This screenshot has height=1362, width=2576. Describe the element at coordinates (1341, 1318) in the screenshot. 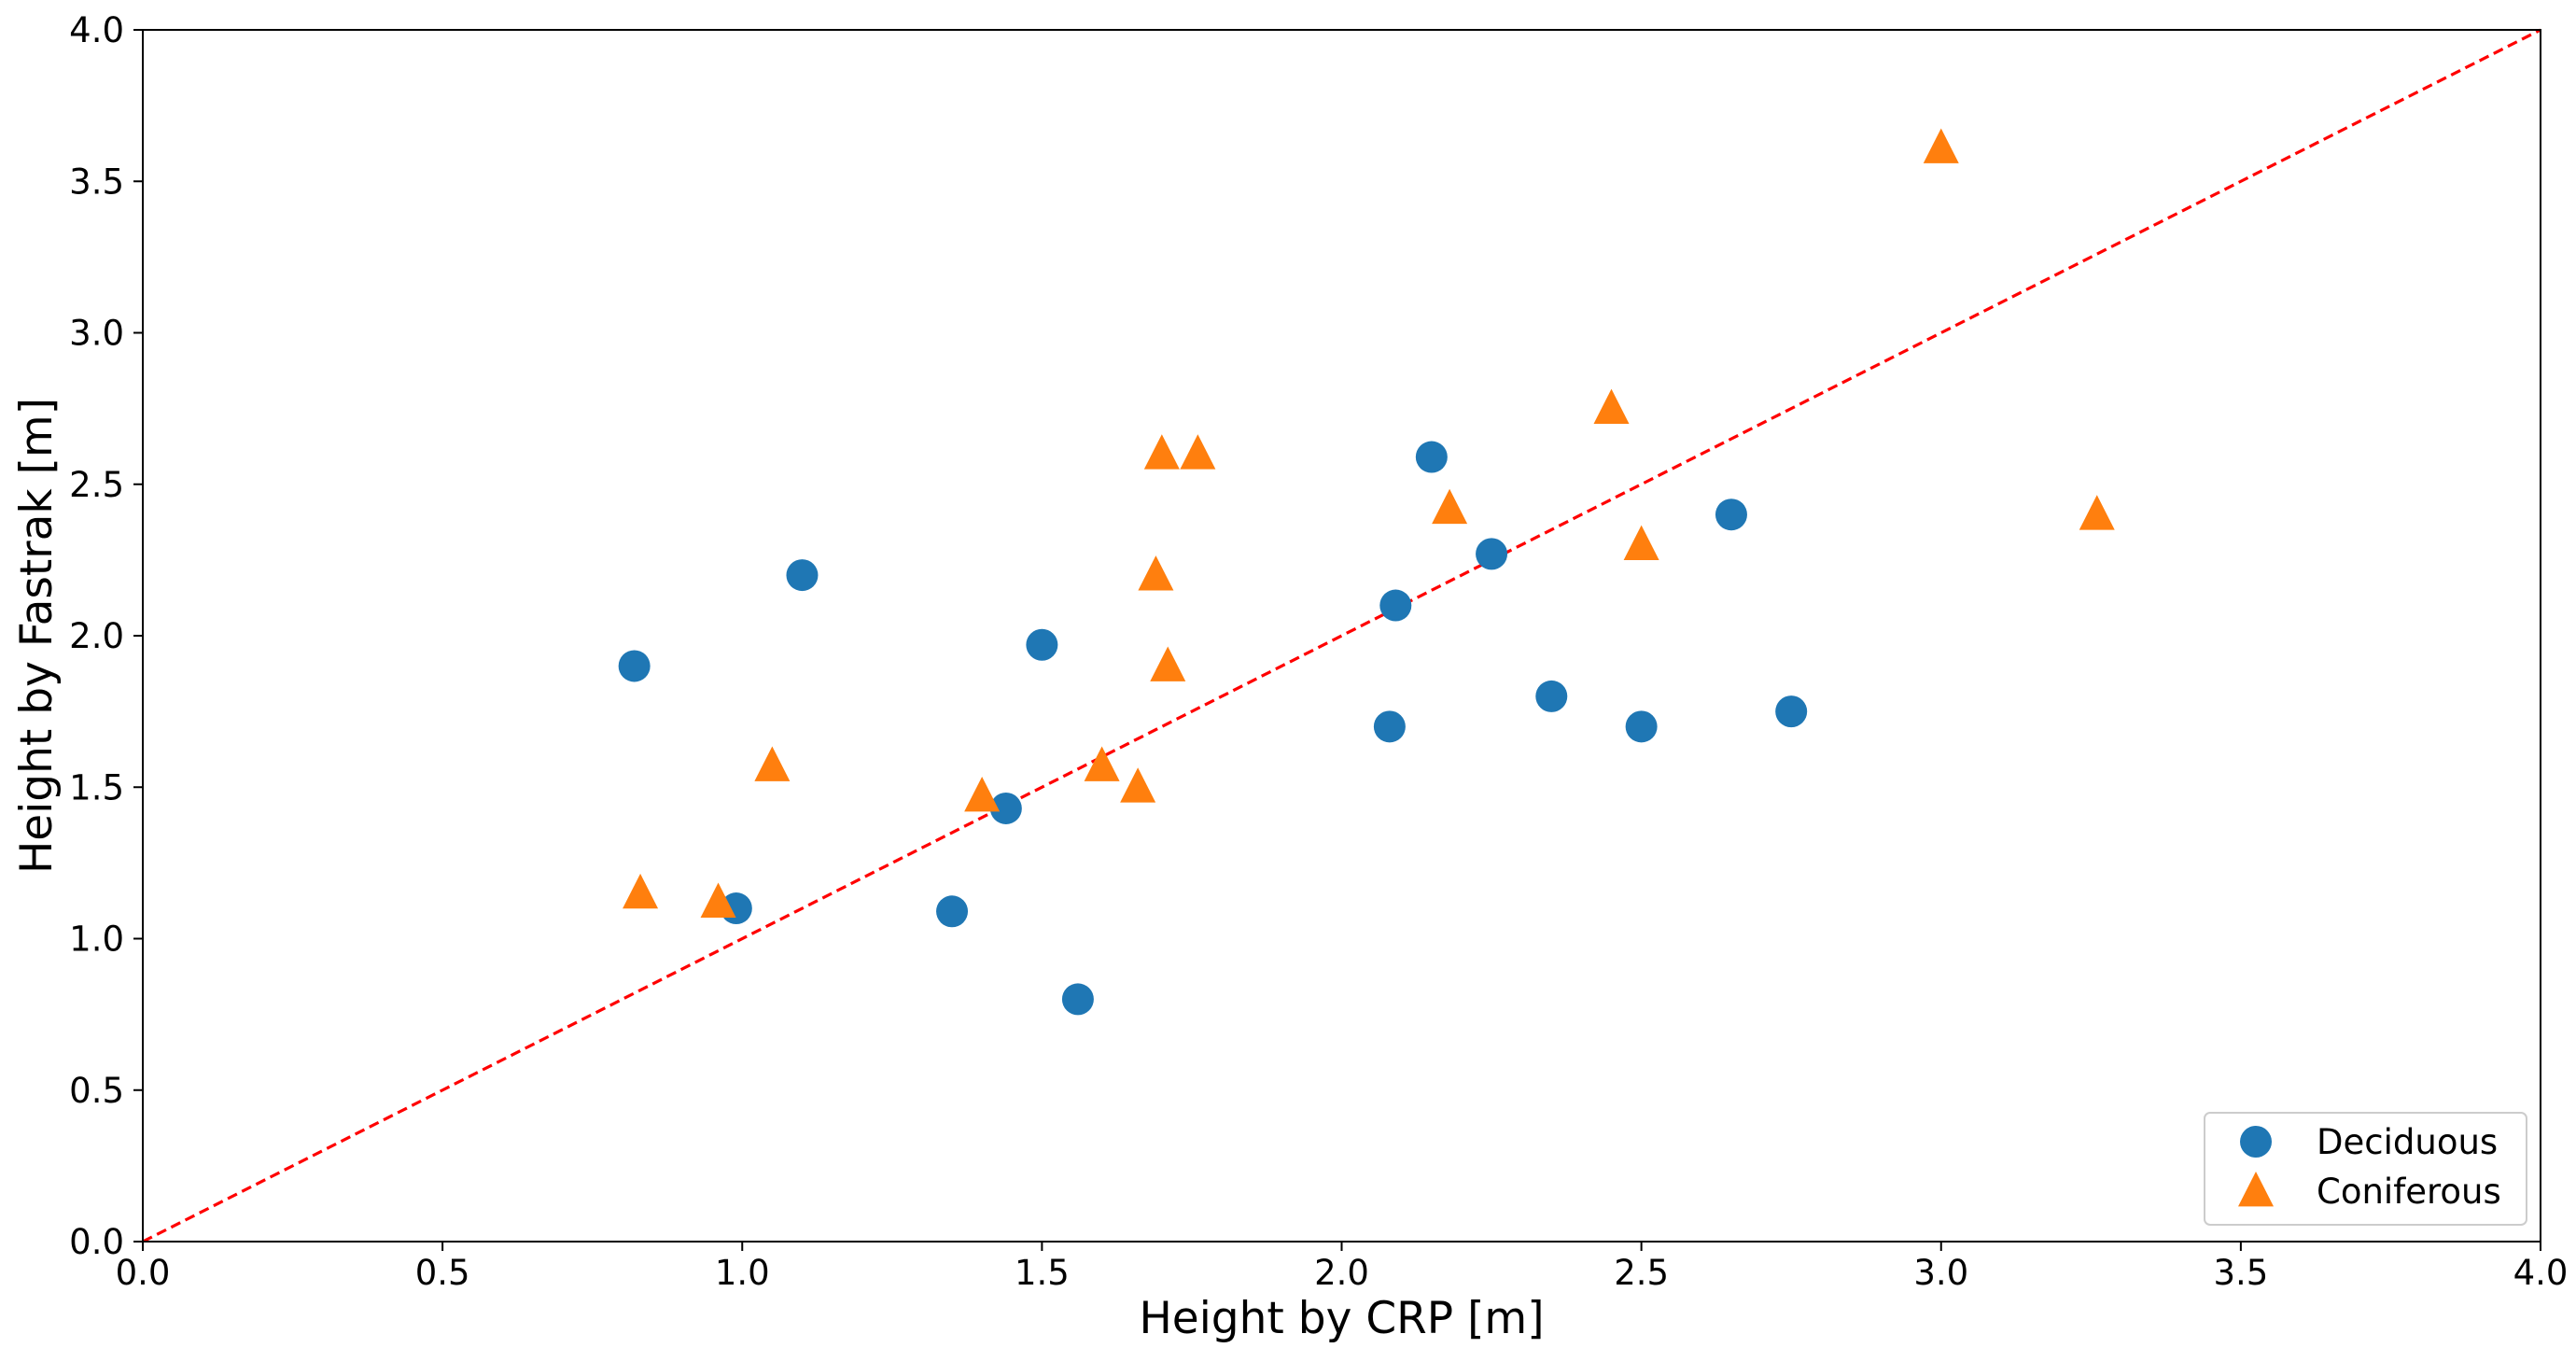

I see `x-axis-label: Height by CRP [m]` at that location.